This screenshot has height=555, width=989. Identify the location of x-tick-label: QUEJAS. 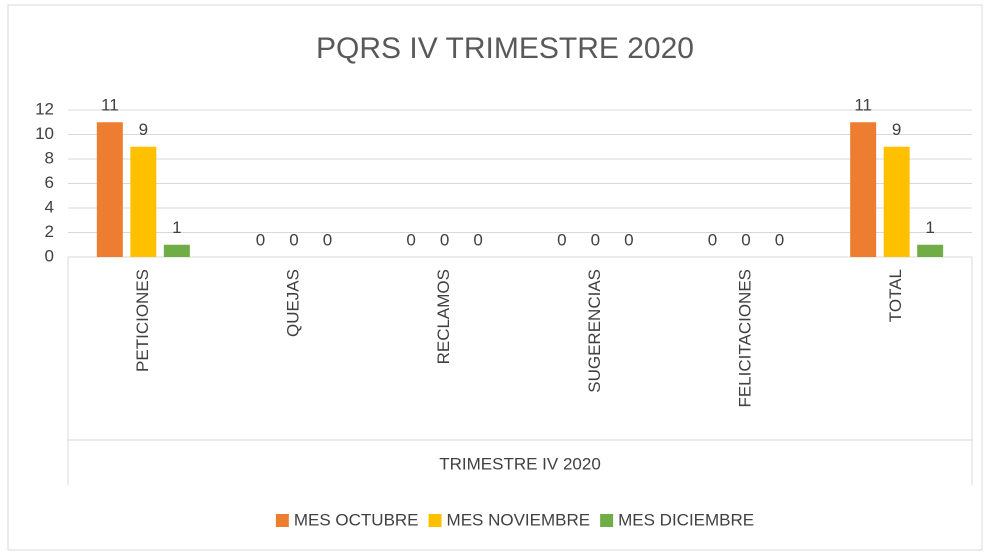
(292, 303).